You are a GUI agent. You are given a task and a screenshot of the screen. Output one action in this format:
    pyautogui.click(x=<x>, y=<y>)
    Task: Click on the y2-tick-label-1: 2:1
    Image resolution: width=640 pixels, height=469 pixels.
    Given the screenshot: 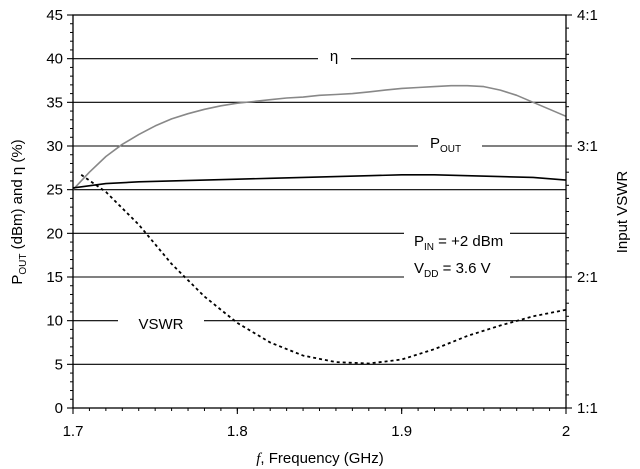 What is the action you would take?
    pyautogui.click(x=587, y=277)
    